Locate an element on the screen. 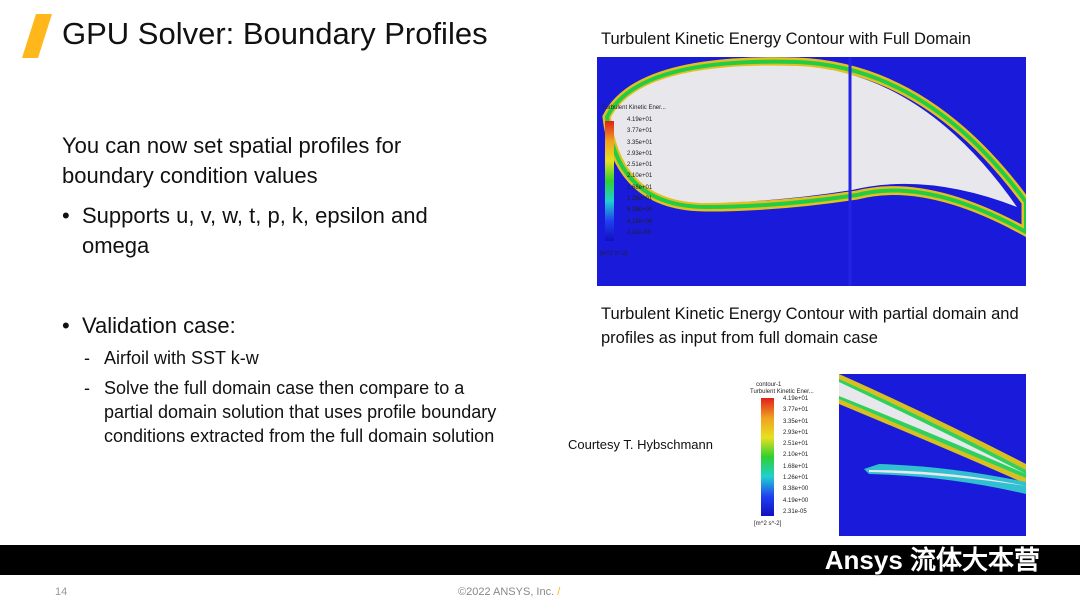 The image size is (1080, 608). page-number: 14 is located at coordinates (61, 592).